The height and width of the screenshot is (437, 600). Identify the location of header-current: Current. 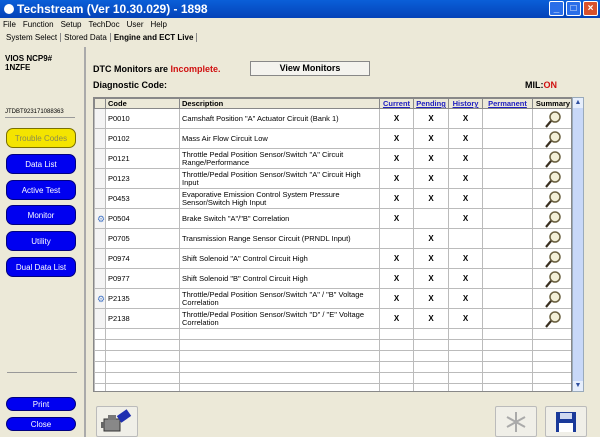
(396, 103).